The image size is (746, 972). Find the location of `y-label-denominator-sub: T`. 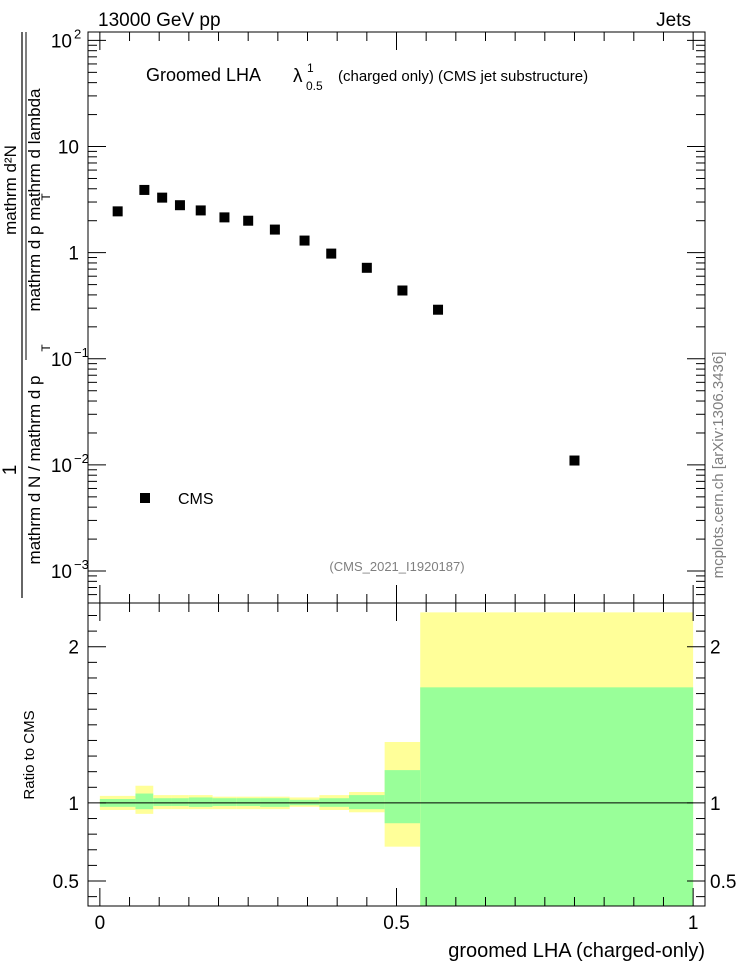

y-label-denominator-sub: T is located at coordinates (46, 348).